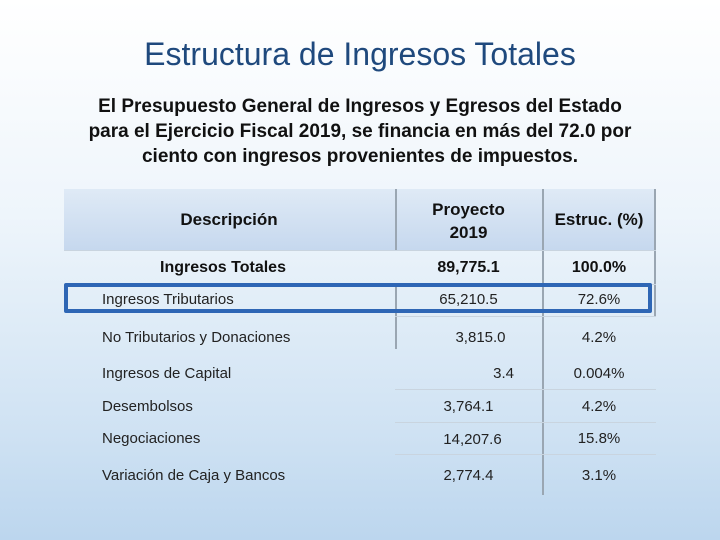  What do you see at coordinates (196, 337) in the screenshot?
I see `table-row-desc: No Tributarios y Donaciones` at bounding box center [196, 337].